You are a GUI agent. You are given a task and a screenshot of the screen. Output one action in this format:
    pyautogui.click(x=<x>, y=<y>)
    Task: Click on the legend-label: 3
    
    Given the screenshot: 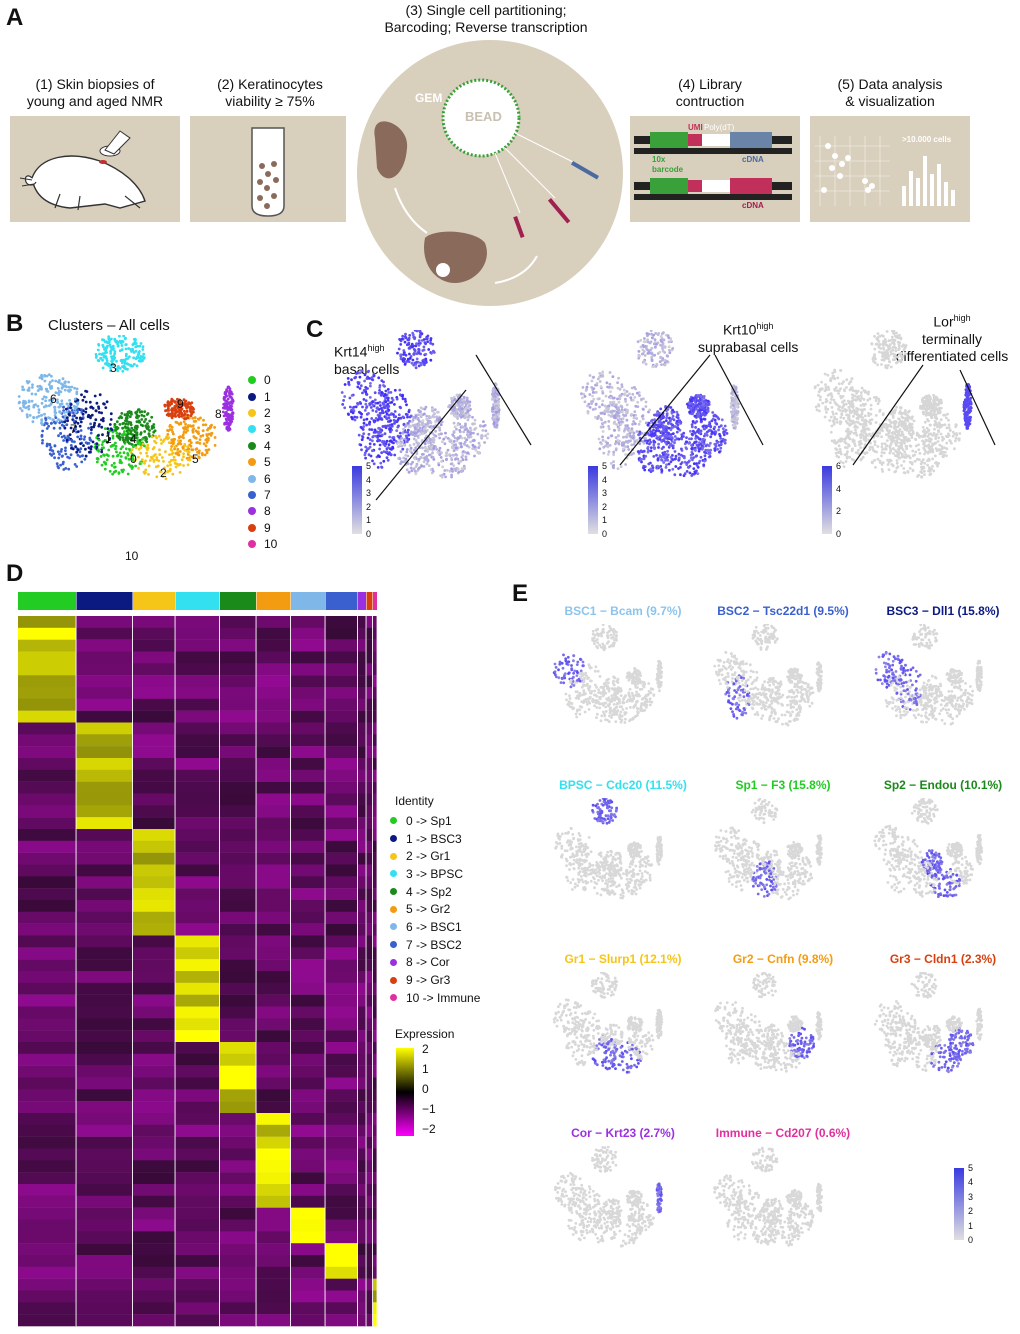 What is the action you would take?
    pyautogui.click(x=267, y=429)
    